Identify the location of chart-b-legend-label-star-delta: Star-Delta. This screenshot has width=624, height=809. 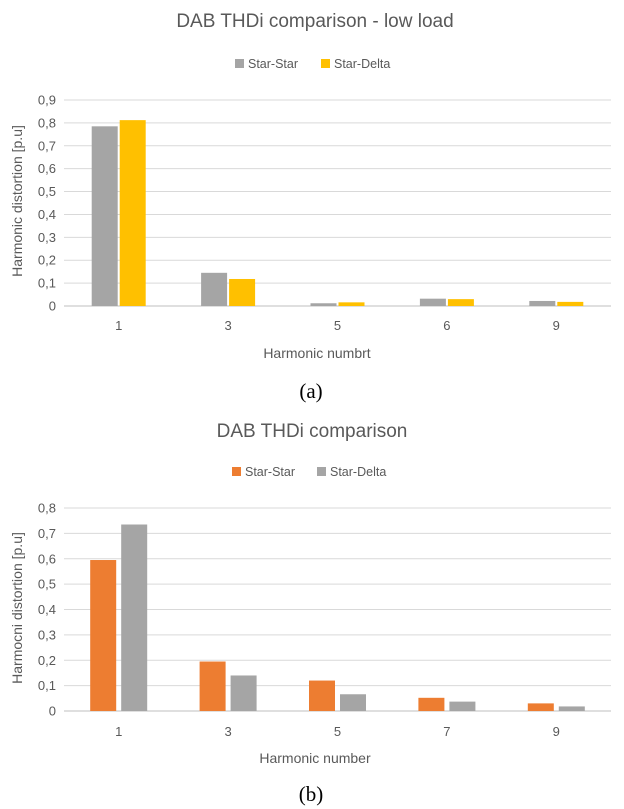
(358, 472).